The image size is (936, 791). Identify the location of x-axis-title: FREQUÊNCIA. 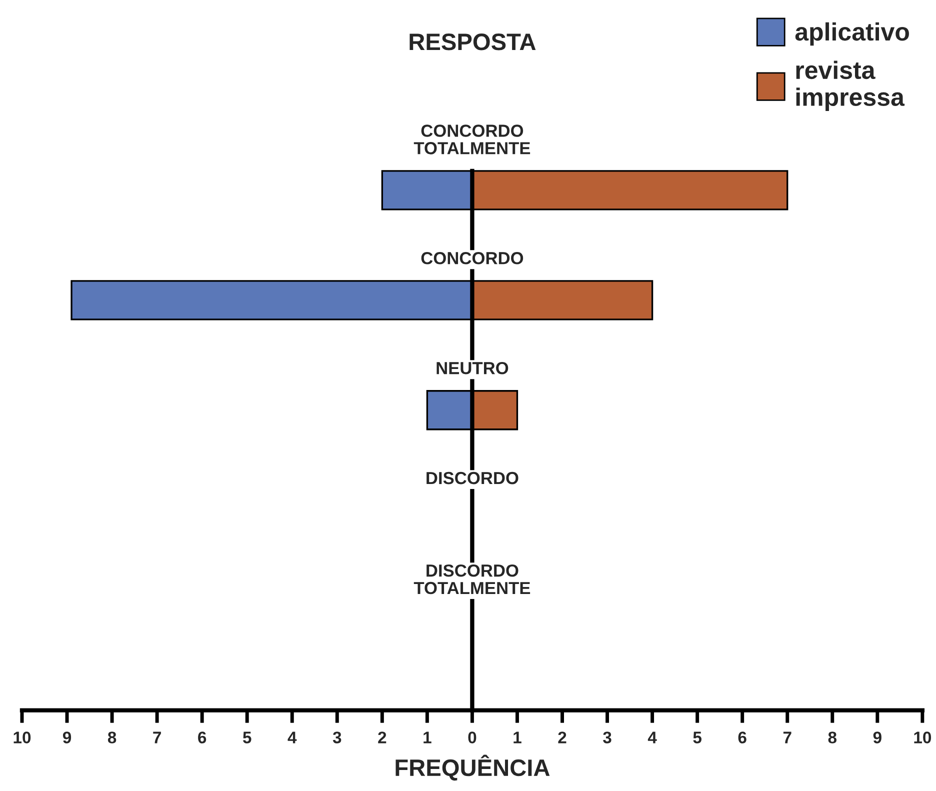
(473, 767).